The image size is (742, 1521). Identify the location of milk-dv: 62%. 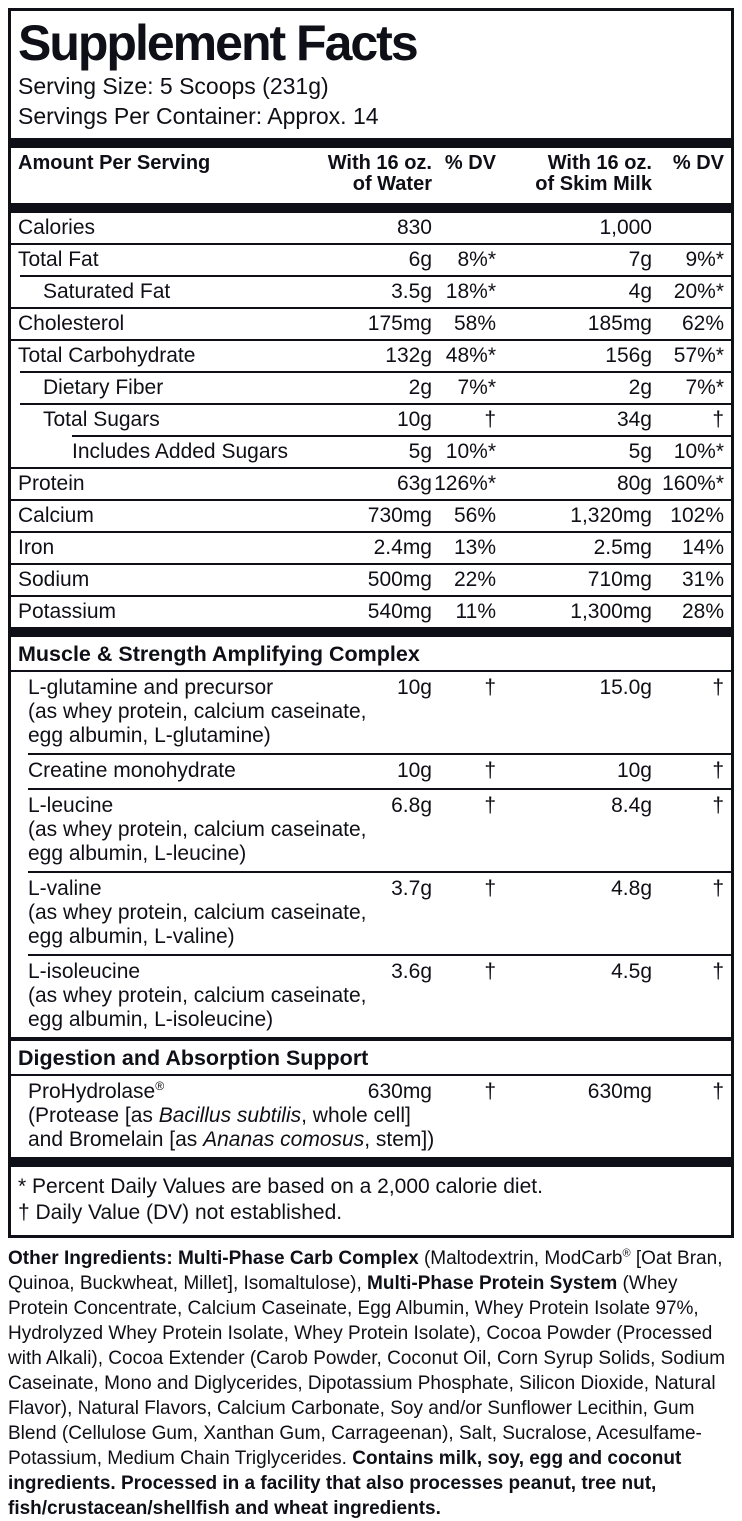
(702, 323).